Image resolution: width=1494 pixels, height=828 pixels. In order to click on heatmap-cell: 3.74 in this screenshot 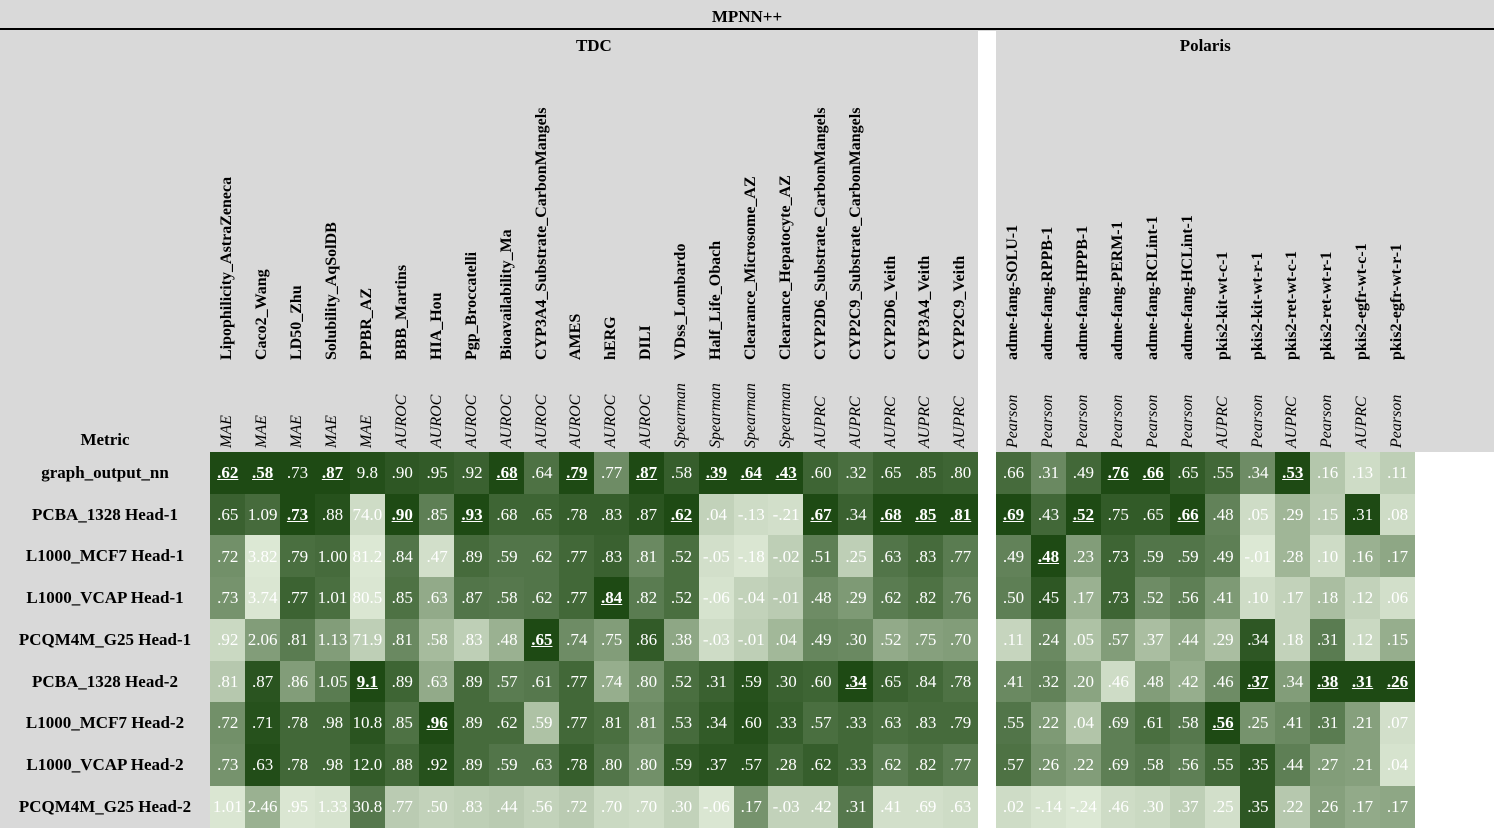, I will do `click(262, 598)`.